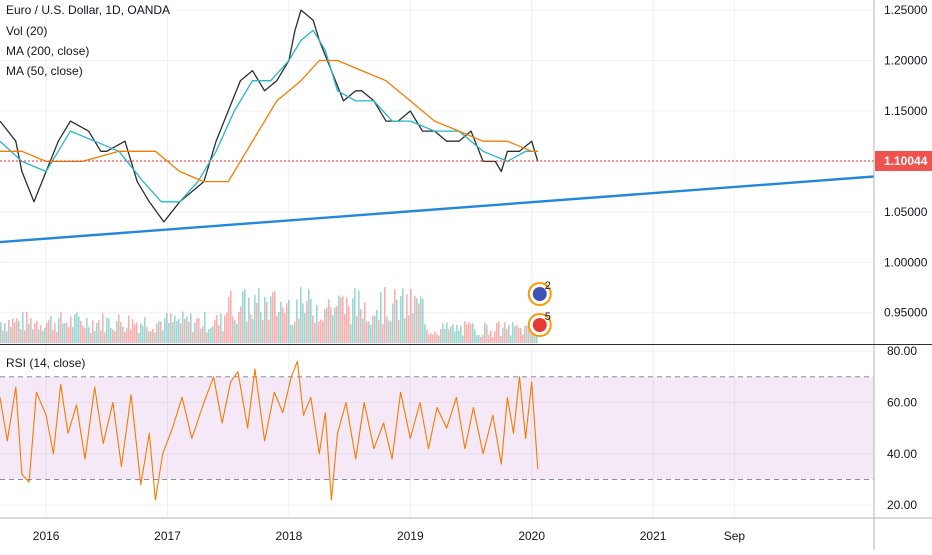 The width and height of the screenshot is (932, 555). Describe the element at coordinates (48, 51) in the screenshot. I see `legend-ma-200: MA (200, close)` at that location.